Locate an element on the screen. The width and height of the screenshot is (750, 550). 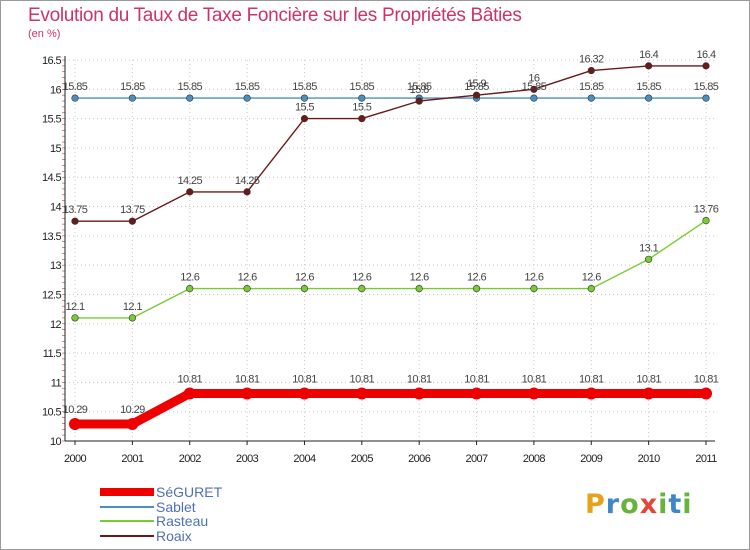
x-tick-label: 2011 is located at coordinates (706, 459).